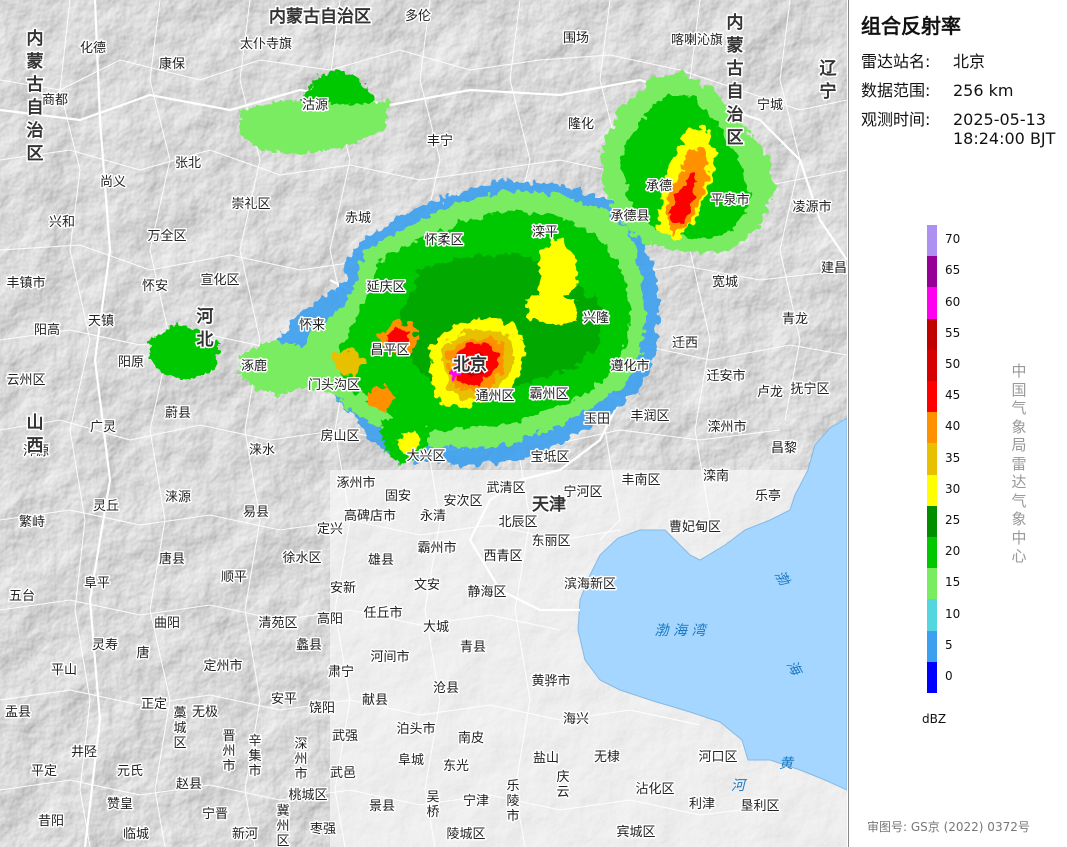 The image size is (1067, 847). I want to click on legend-tick-label: 65, so click(953, 270).